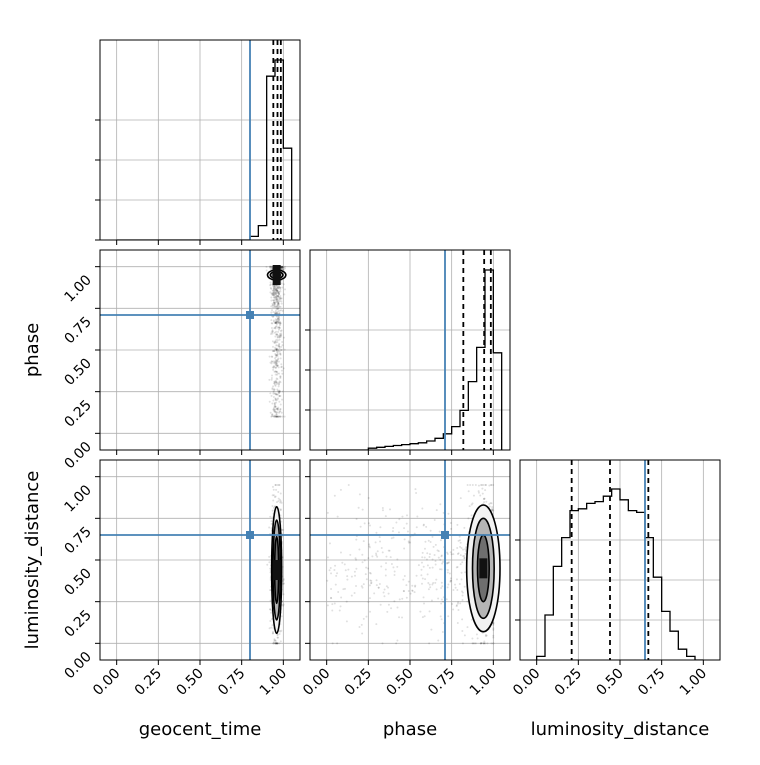 This screenshot has height=765, width=760. Describe the element at coordinates (410, 729) in the screenshot. I see `x-axis-label-phase: phase` at that location.